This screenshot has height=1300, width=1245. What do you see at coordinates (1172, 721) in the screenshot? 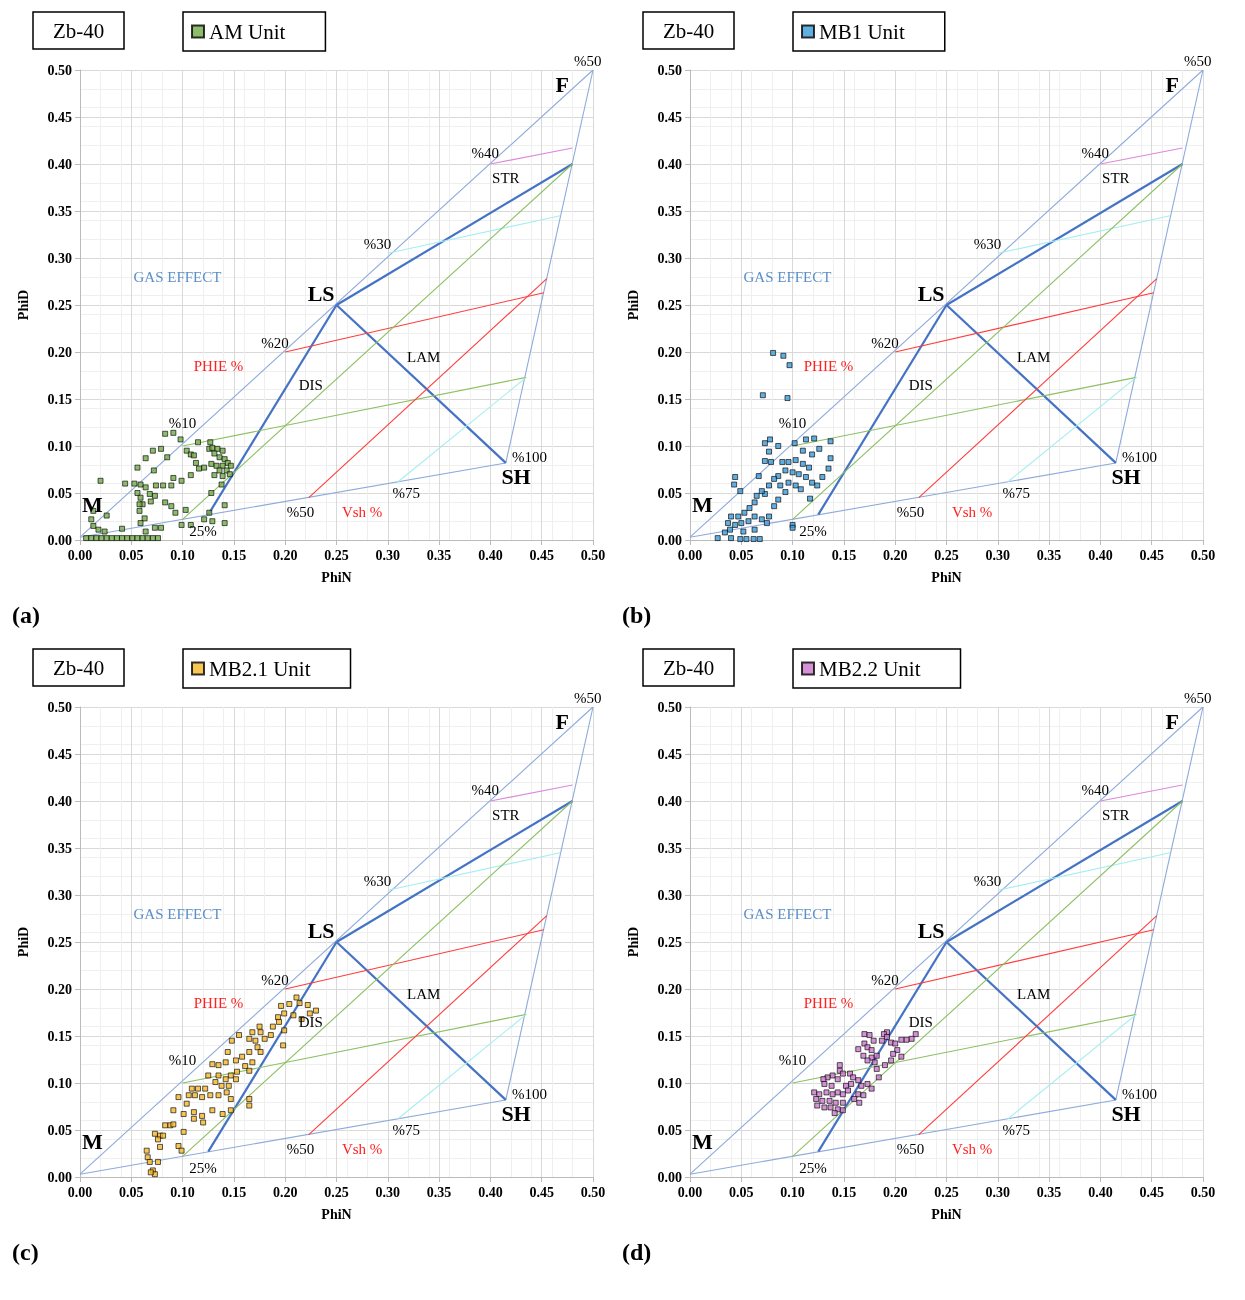
I see `annotation: F` at bounding box center [1172, 721].